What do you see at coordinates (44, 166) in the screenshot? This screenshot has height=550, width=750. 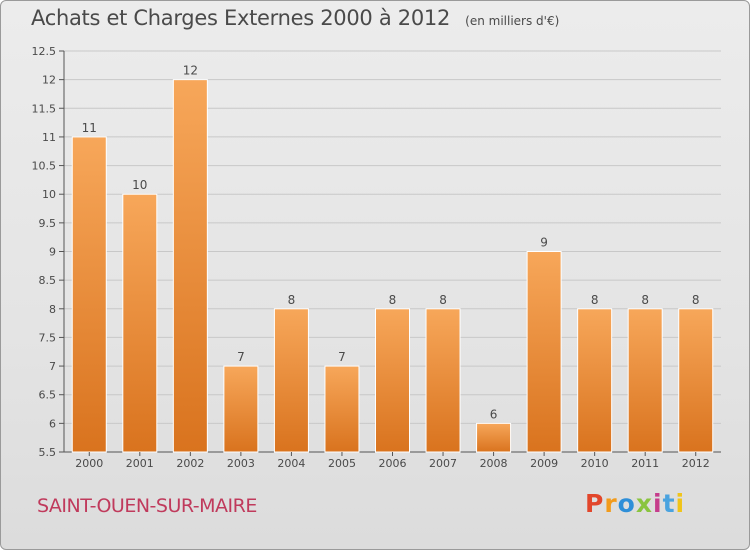 I see `y-tick-label: 10.5` at bounding box center [44, 166].